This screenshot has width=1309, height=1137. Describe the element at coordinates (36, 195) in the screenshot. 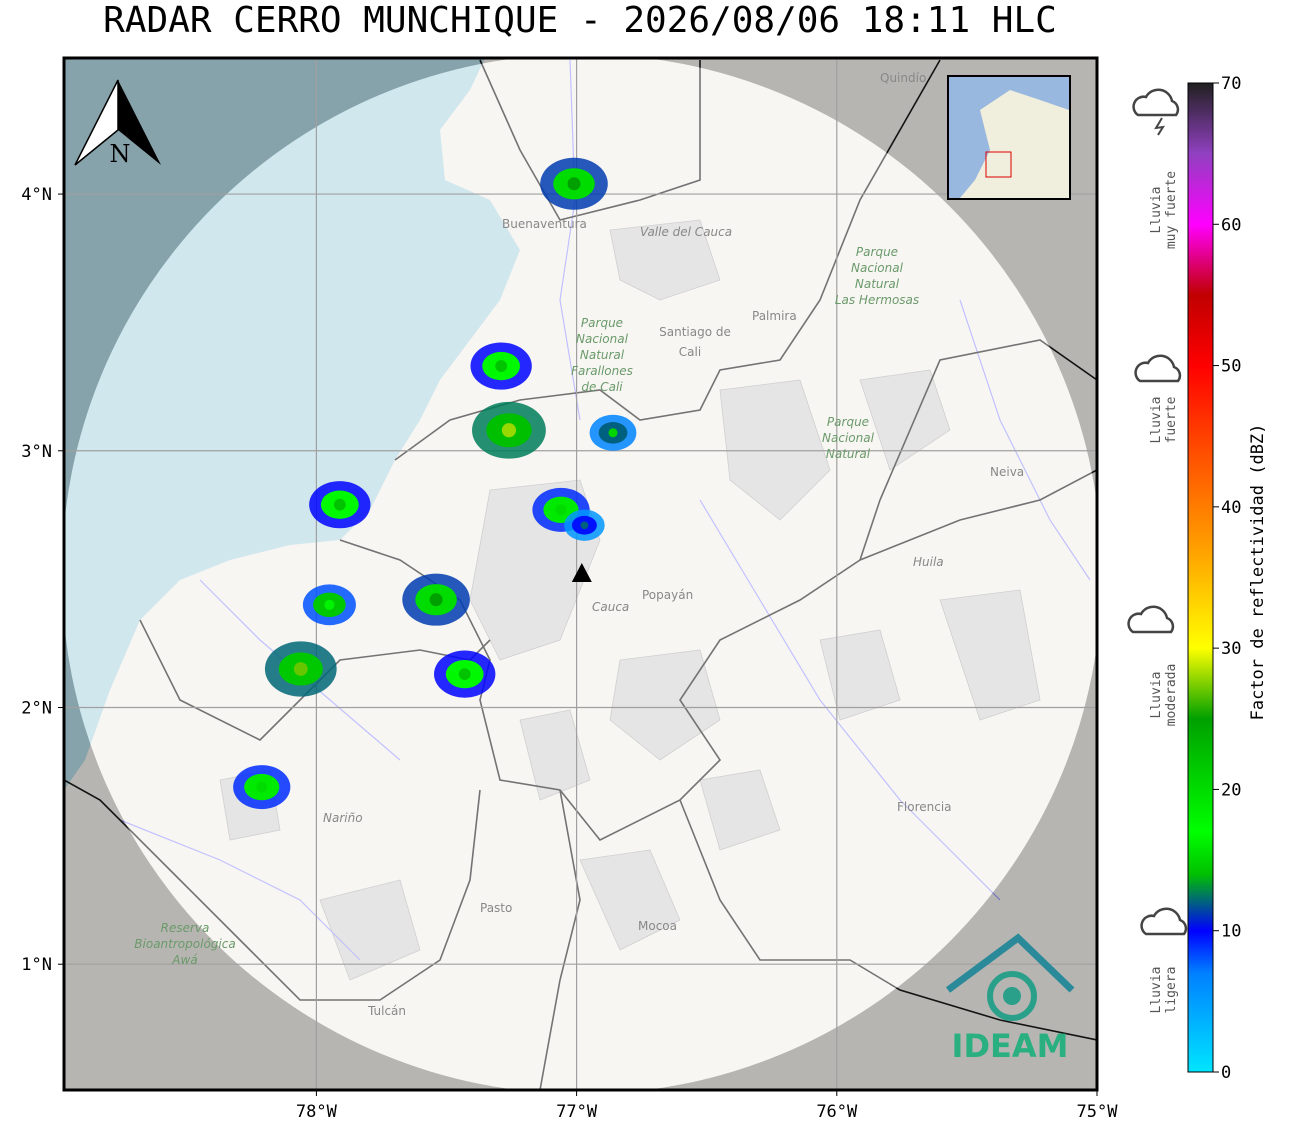

I see `y-tick-label: 4°N` at that location.